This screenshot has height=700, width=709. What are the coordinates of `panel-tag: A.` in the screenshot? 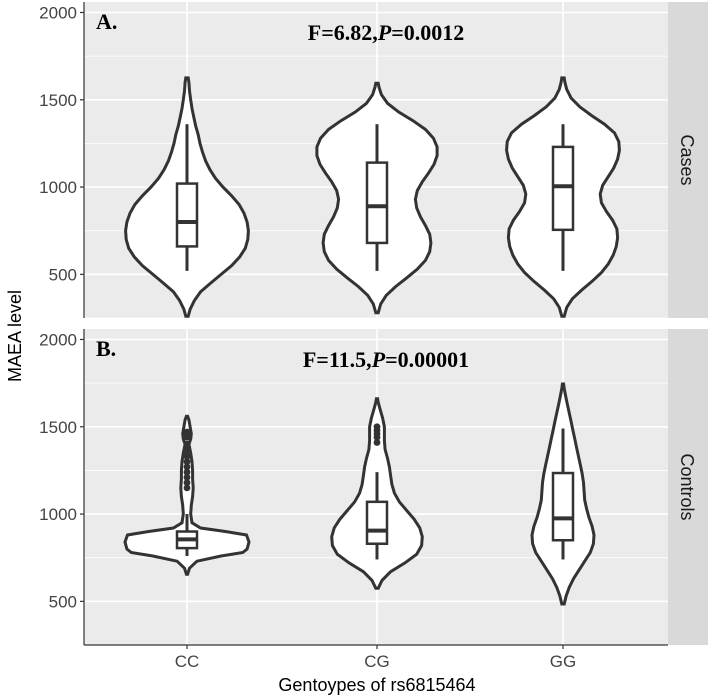 It's located at (106, 21).